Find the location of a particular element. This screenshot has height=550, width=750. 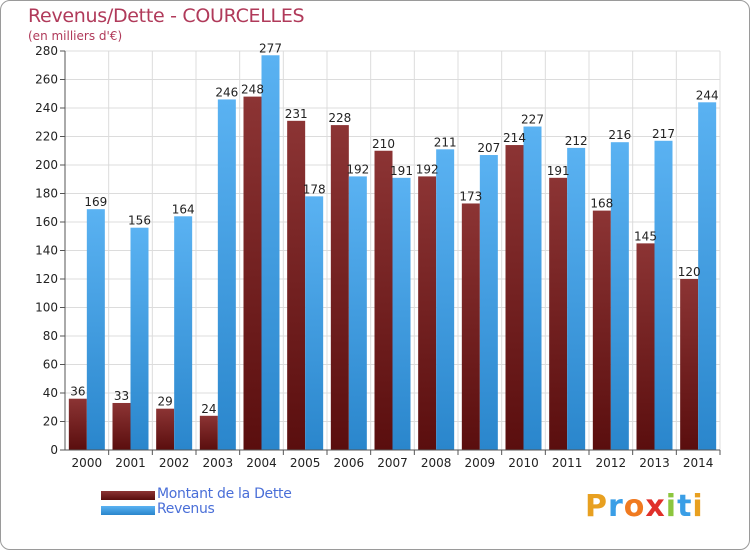

data-label-debt: 248 is located at coordinates (252, 90).